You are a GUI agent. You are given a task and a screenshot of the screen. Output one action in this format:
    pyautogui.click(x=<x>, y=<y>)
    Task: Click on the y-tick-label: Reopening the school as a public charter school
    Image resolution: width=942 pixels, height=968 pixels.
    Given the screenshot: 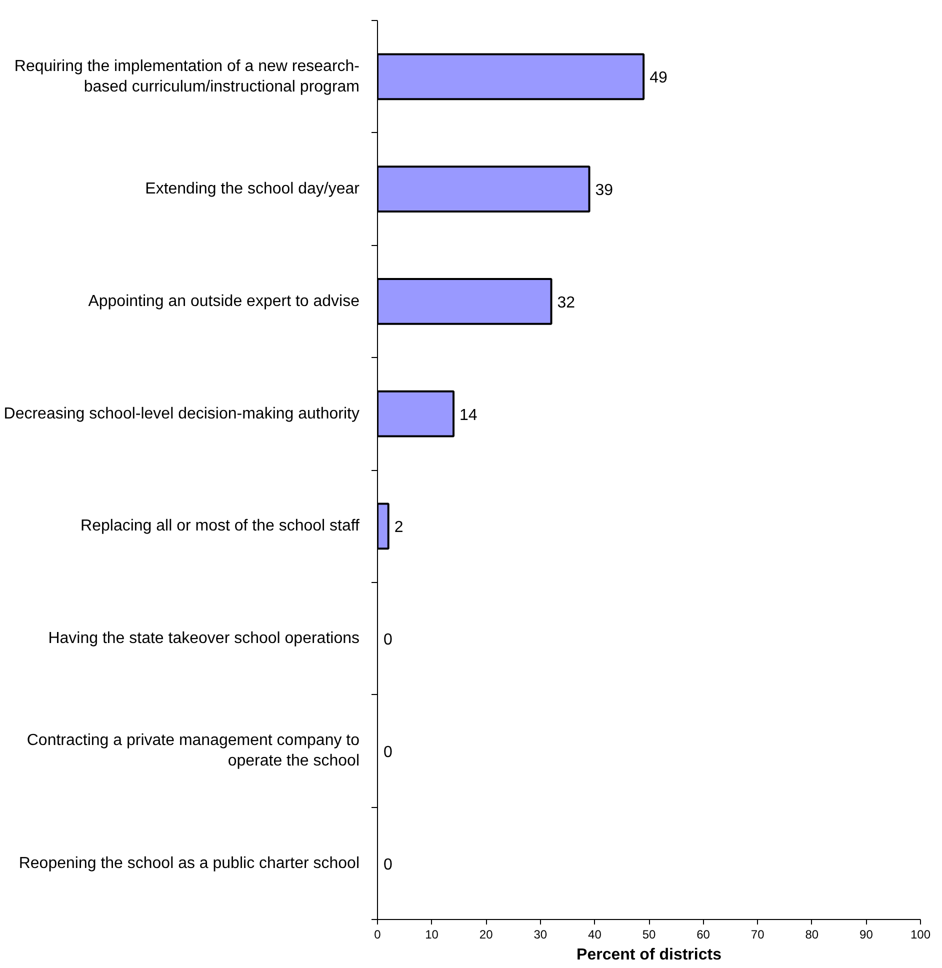 What is the action you would take?
    pyautogui.click(x=189, y=863)
    